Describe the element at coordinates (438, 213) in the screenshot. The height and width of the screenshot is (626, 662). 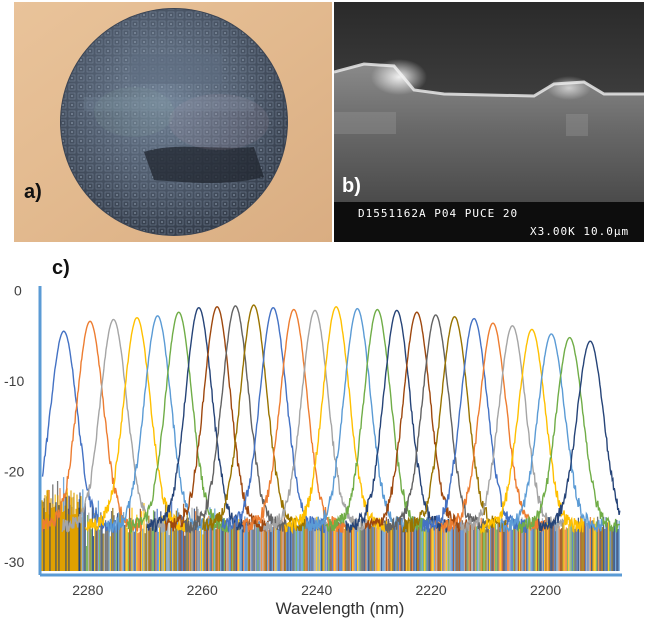
I see `sem-caption-line1: D1551162A P04 PUCE 20` at that location.